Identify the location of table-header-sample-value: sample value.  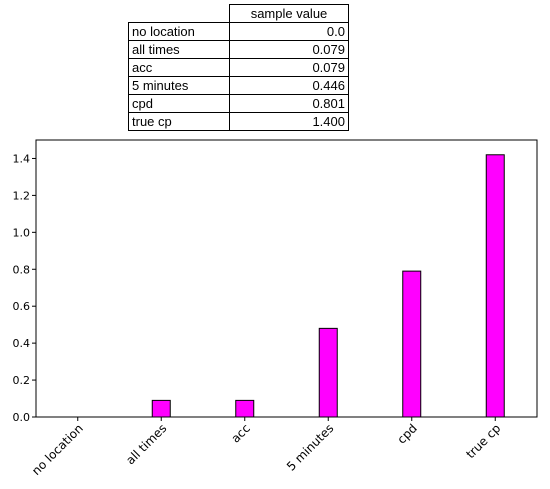
(289, 13).